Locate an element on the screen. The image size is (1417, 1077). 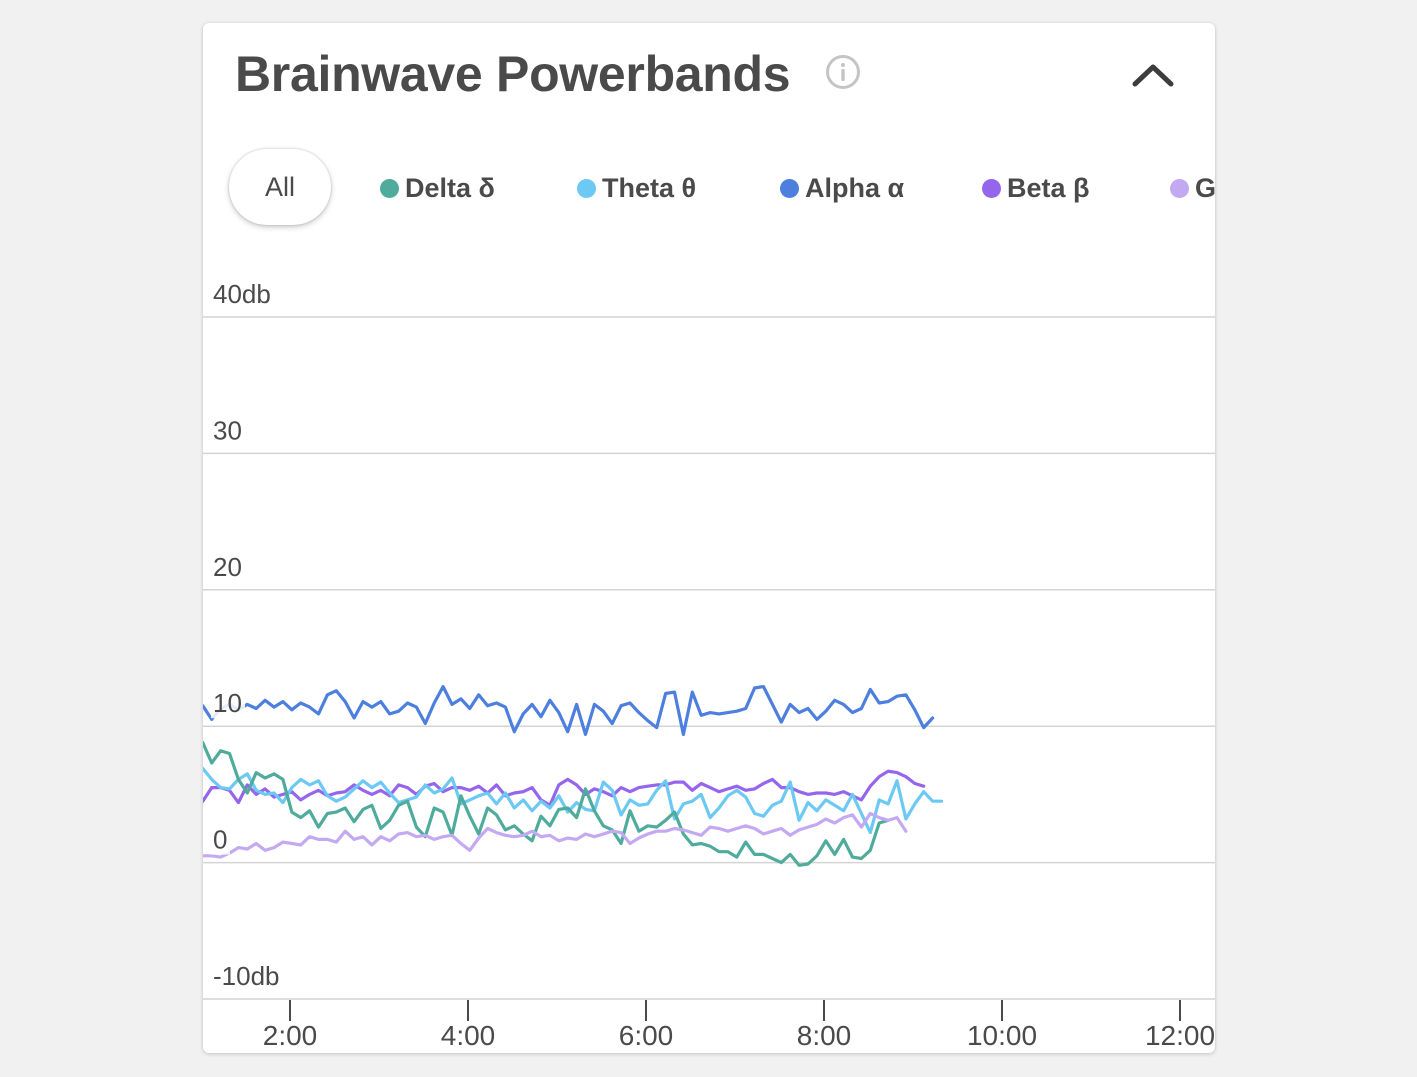
collapse-button is located at coordinates (1153, 75).